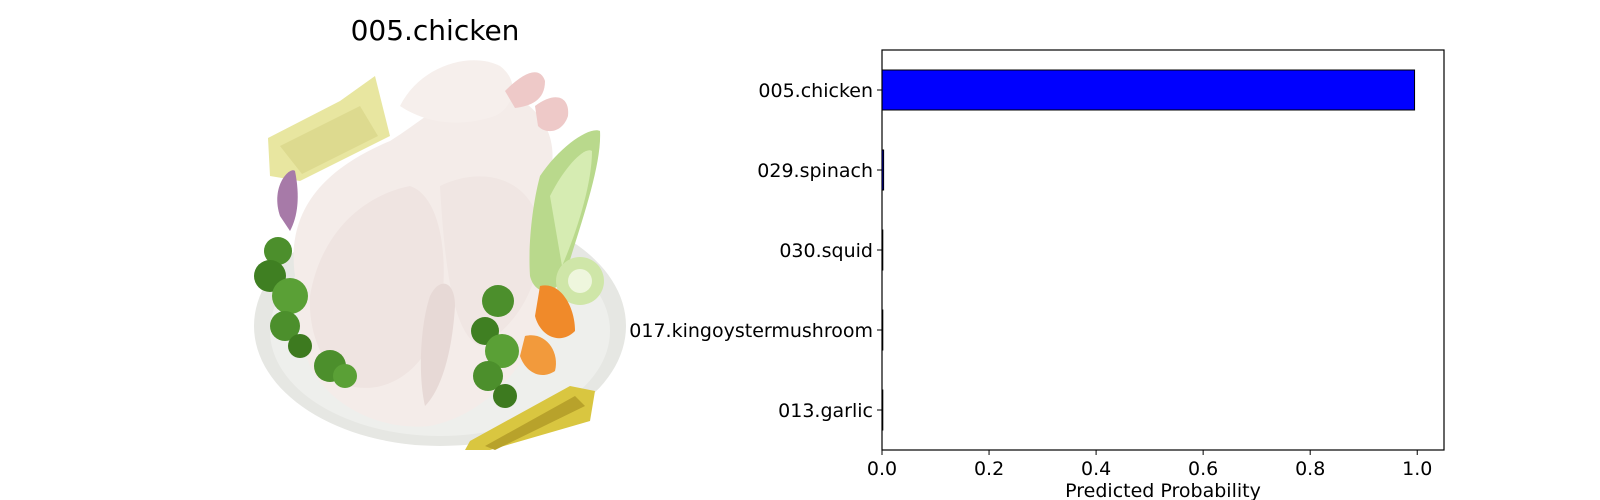  I want to click on x-tick-label: 1.0, so click(1417, 469).